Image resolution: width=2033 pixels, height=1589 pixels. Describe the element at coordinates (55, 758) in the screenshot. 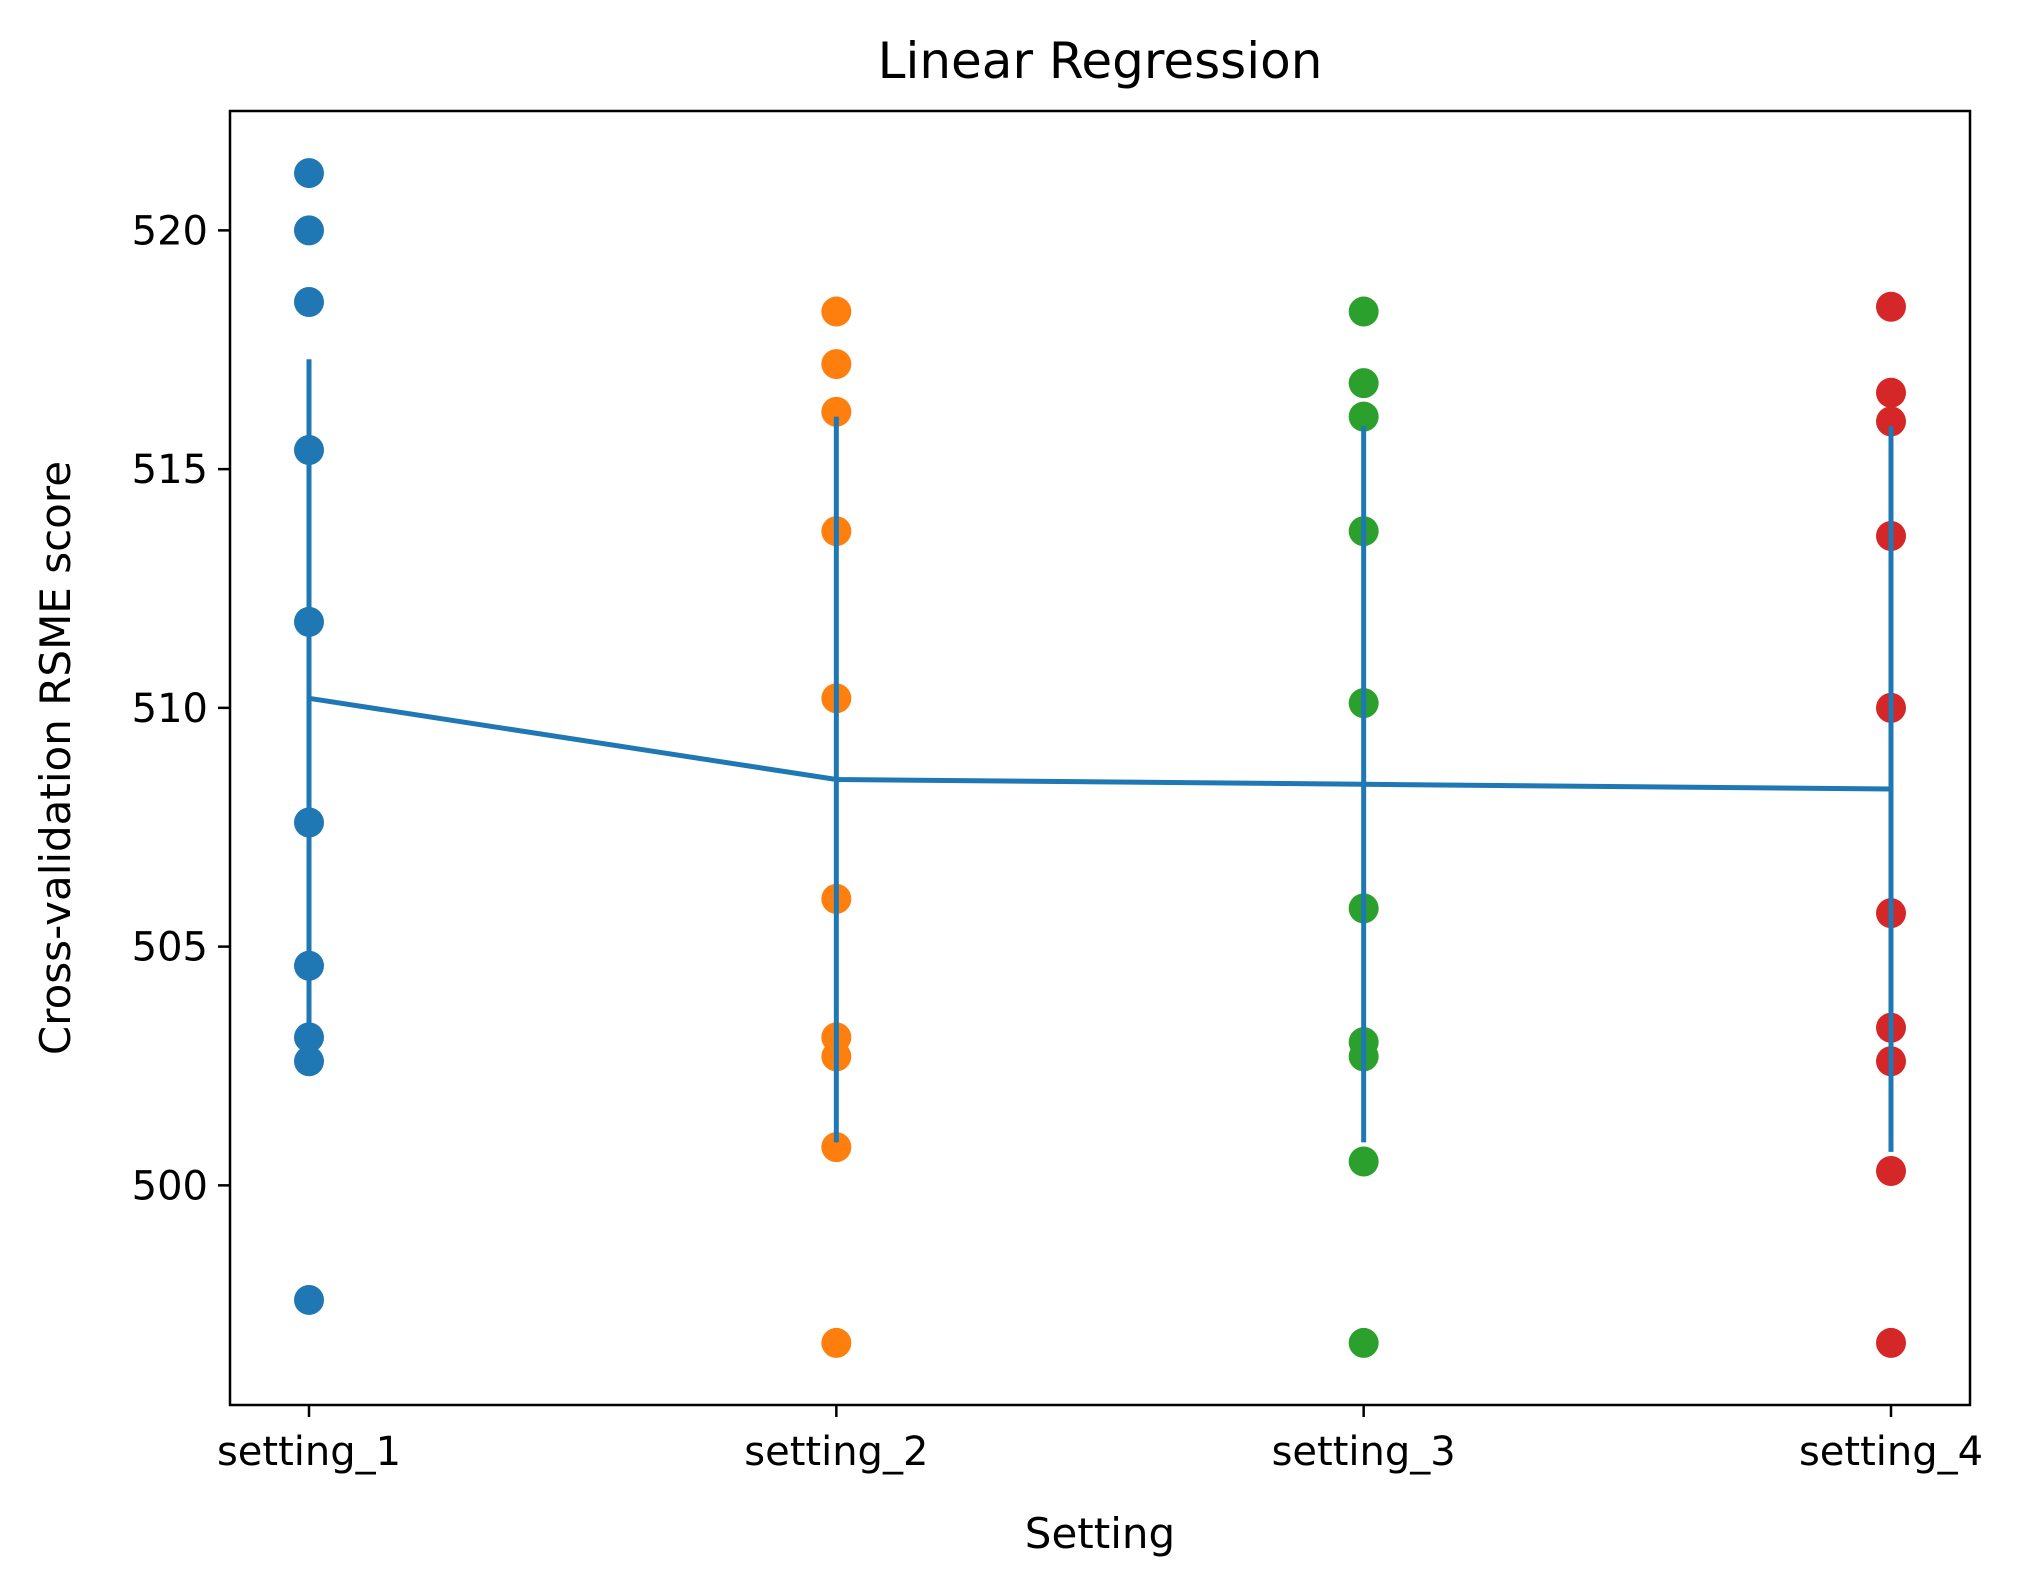

I see `y-axis-label: Cross-validation RSME score` at that location.